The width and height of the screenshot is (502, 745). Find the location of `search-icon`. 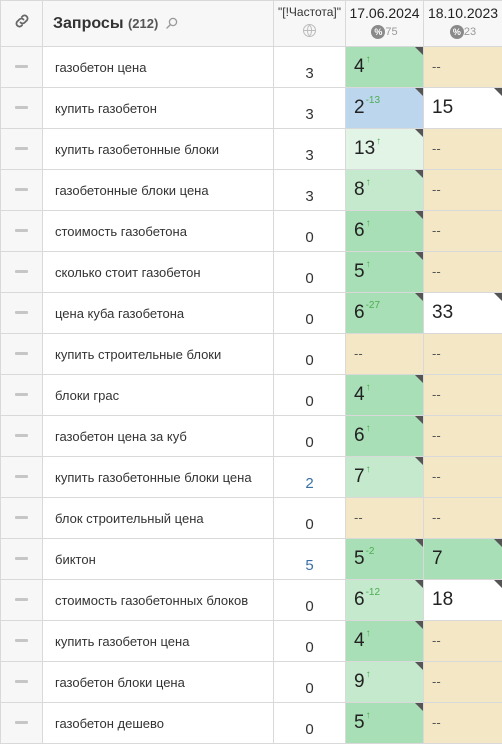

search-icon is located at coordinates (172, 23).